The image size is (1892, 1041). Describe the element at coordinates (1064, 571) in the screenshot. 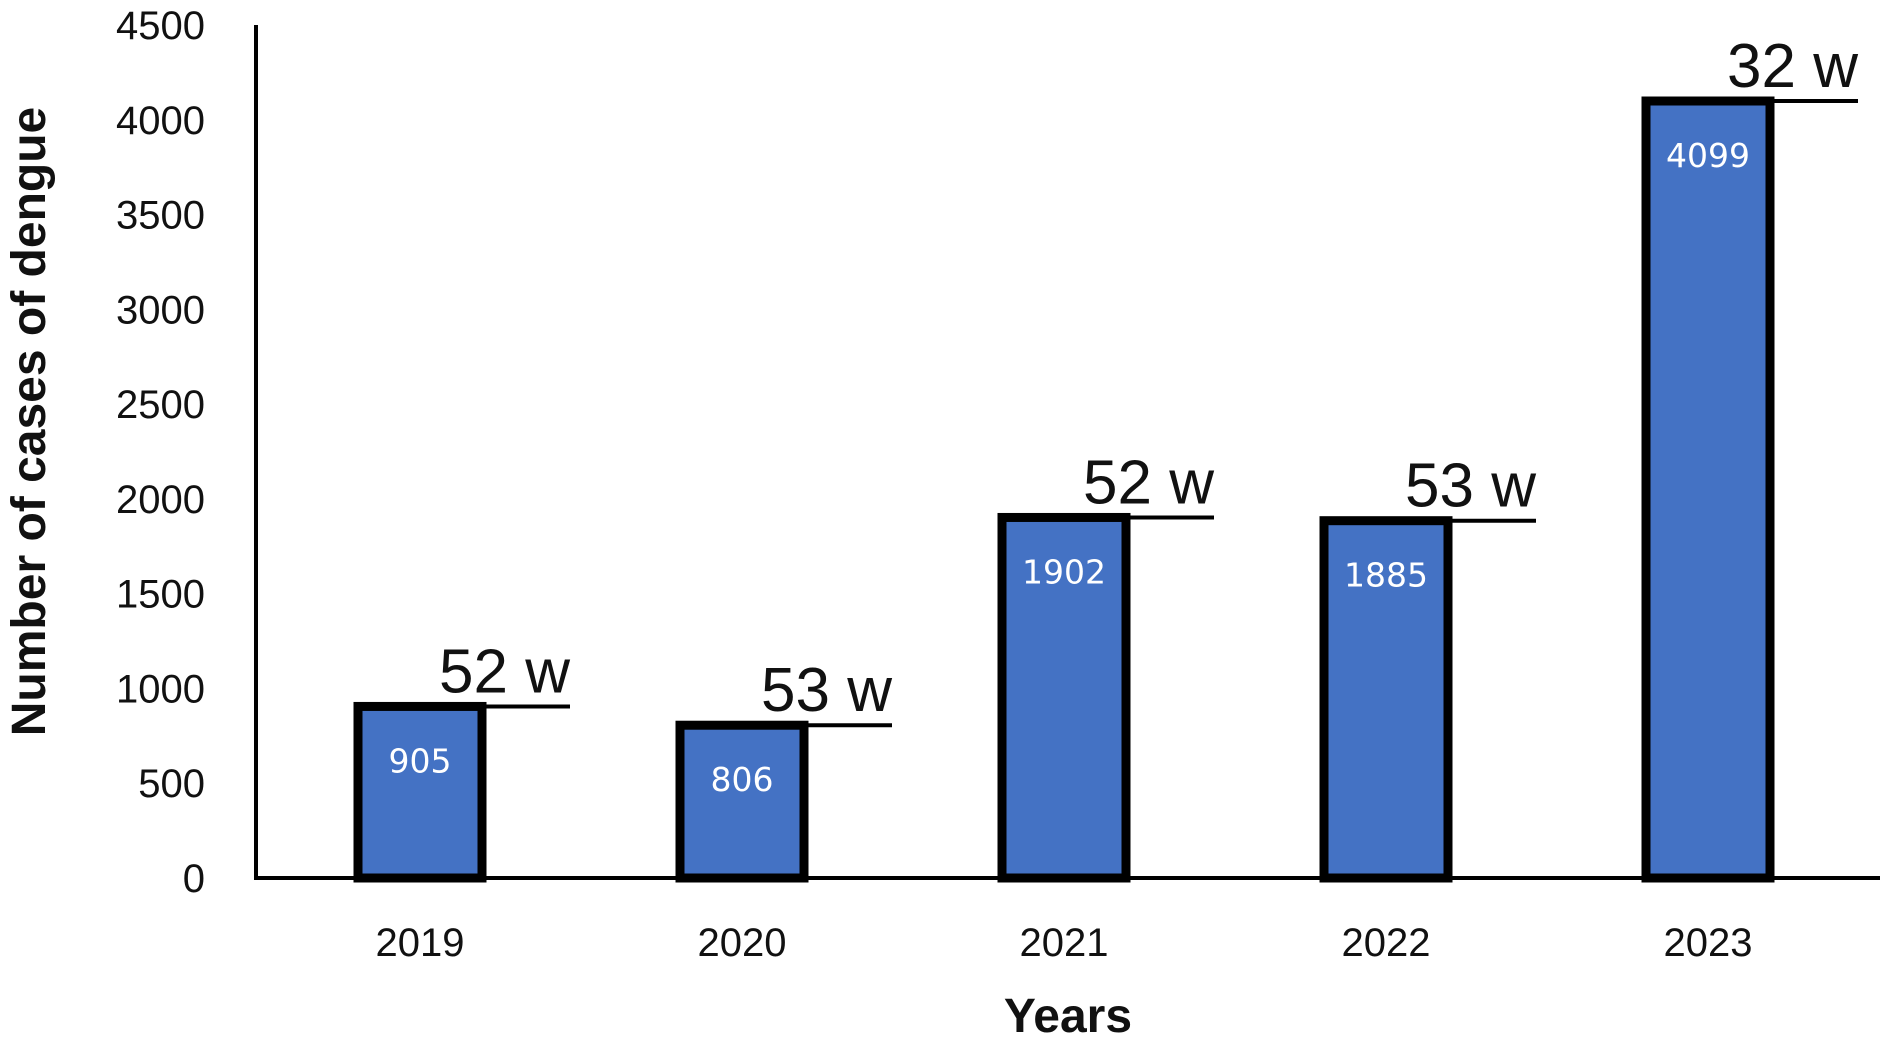

I see `bar-value-label: 1902` at that location.